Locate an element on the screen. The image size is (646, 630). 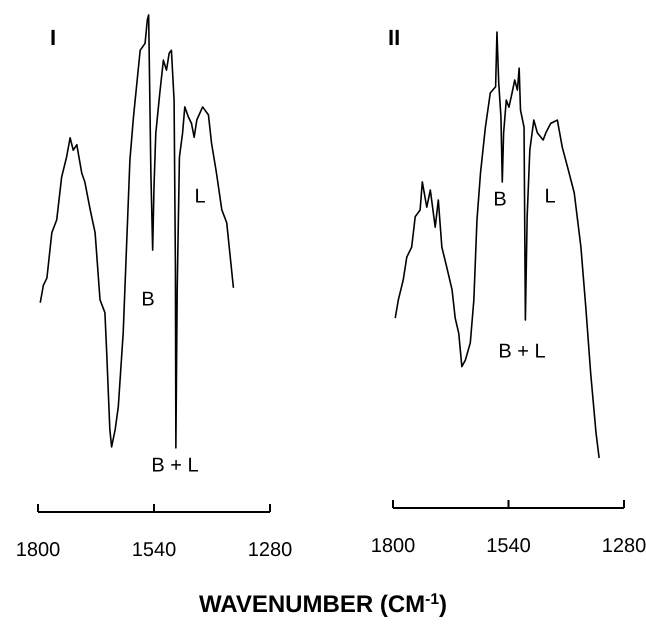
annotation: I is located at coordinates (53, 37).